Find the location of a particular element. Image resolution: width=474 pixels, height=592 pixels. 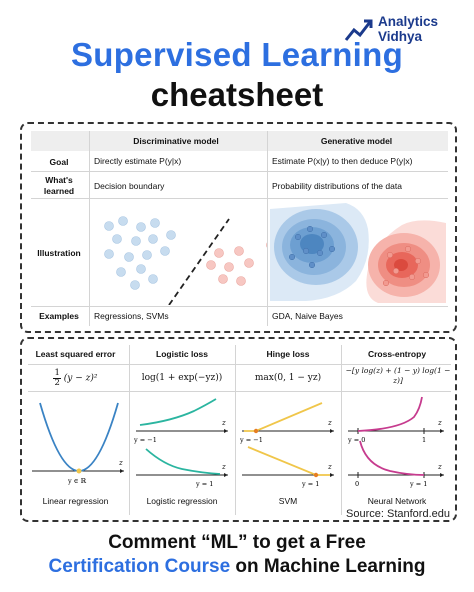

cta-line1: Comment “ML” to get a Free is located at coordinates (237, 542).